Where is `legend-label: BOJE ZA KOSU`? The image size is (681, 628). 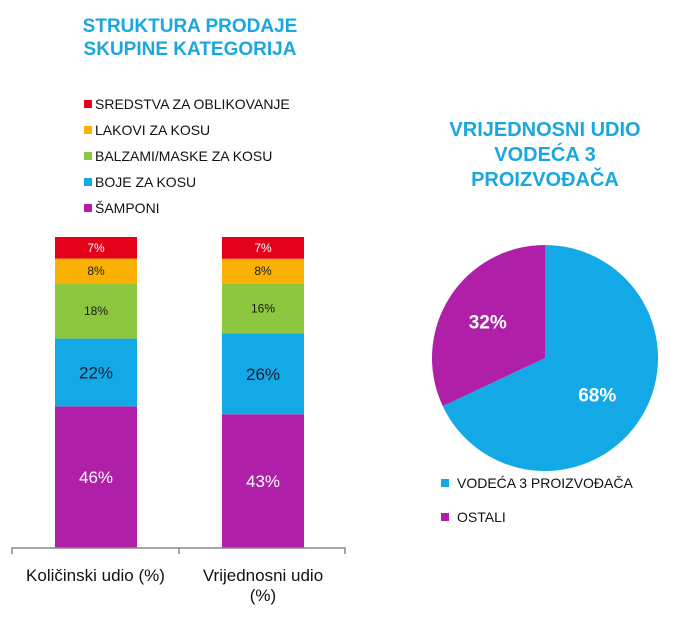
legend-label: BOJE ZA KOSU is located at coordinates (146, 182).